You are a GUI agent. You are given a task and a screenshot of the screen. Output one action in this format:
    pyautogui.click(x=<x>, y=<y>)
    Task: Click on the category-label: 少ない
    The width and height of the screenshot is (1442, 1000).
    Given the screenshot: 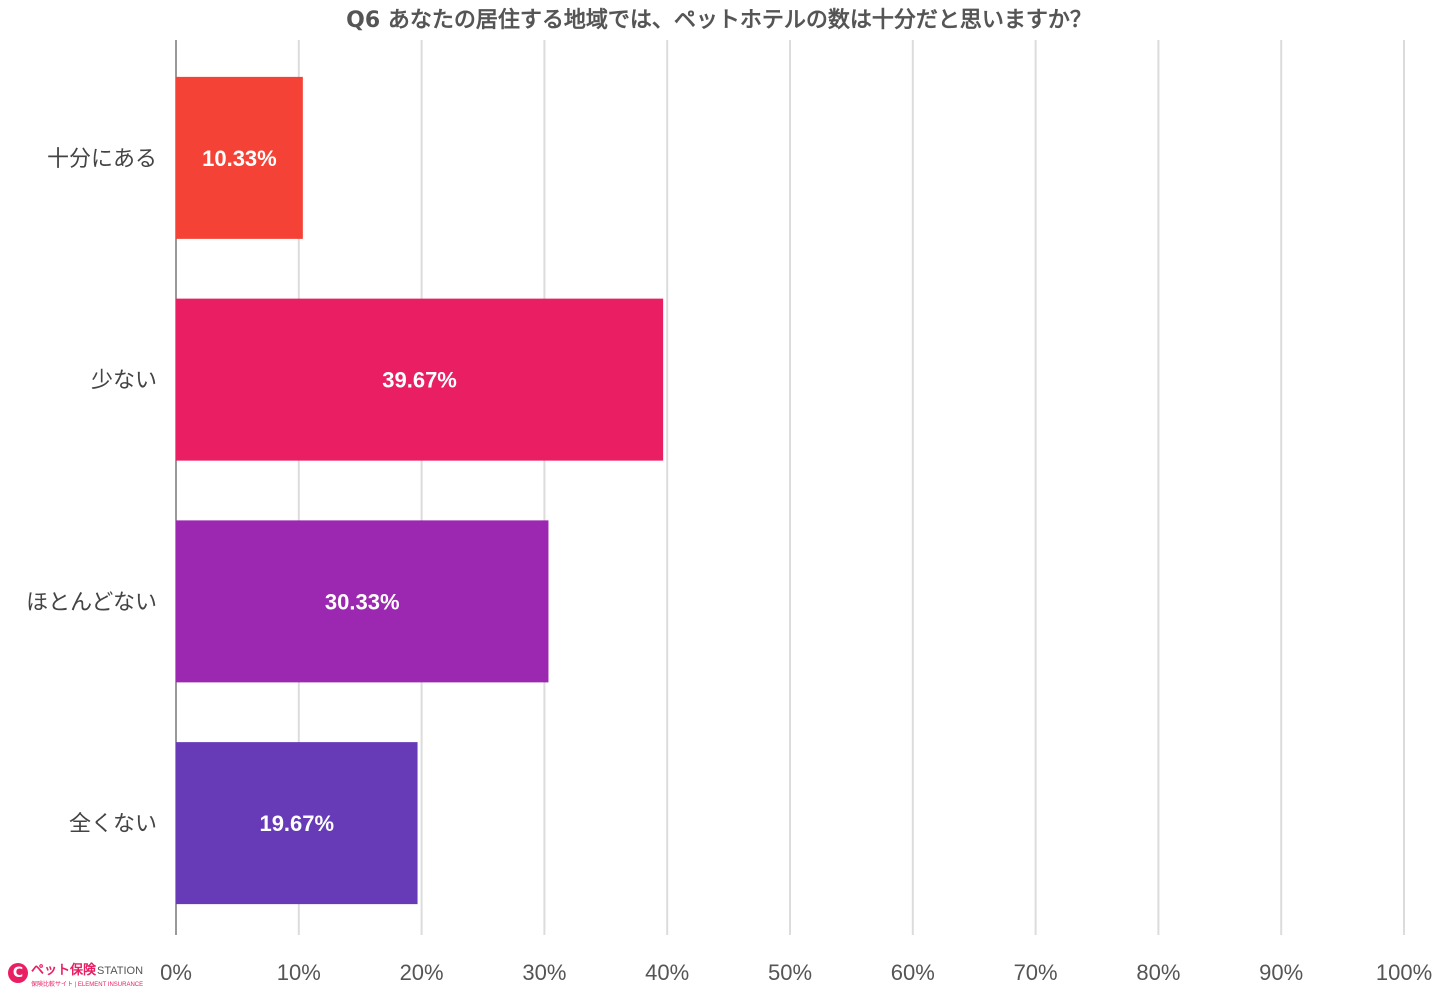 What is the action you would take?
    pyautogui.click(x=124, y=381)
    